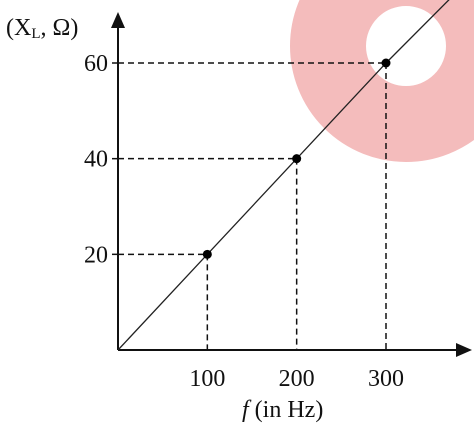 This screenshot has height=428, width=474. Describe the element at coordinates (282, 410) in the screenshot. I see `x-axis-label: f (in Hz)` at that location.